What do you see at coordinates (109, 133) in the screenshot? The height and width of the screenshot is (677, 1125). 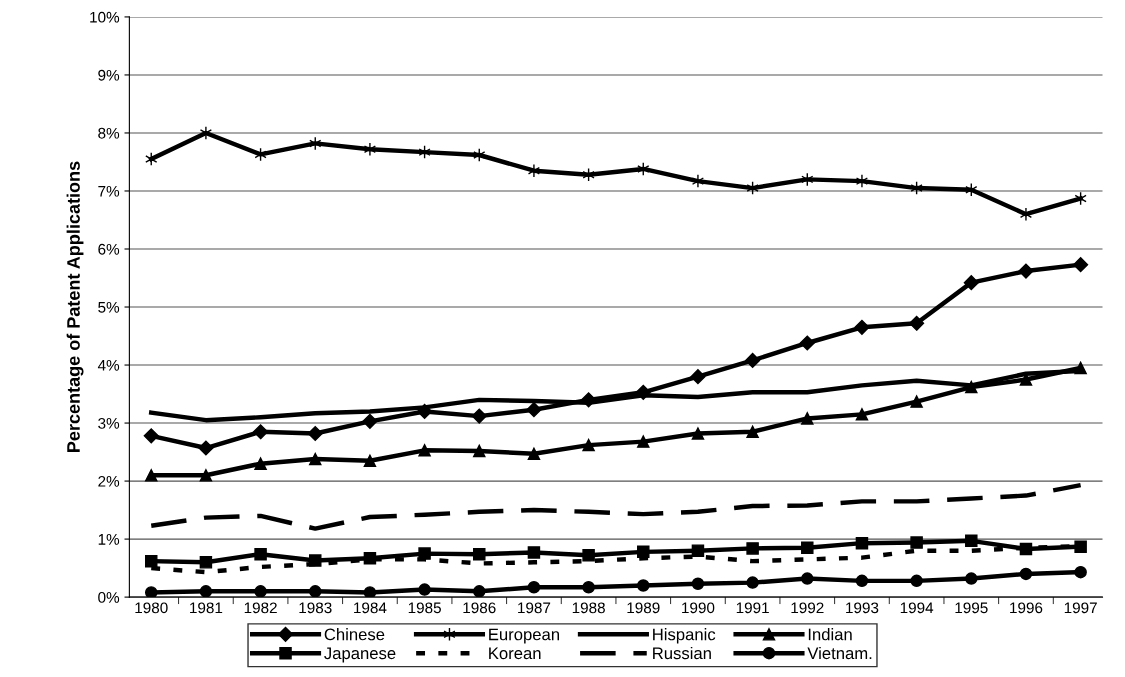 I see `y-tick-label: 8%` at bounding box center [109, 133].